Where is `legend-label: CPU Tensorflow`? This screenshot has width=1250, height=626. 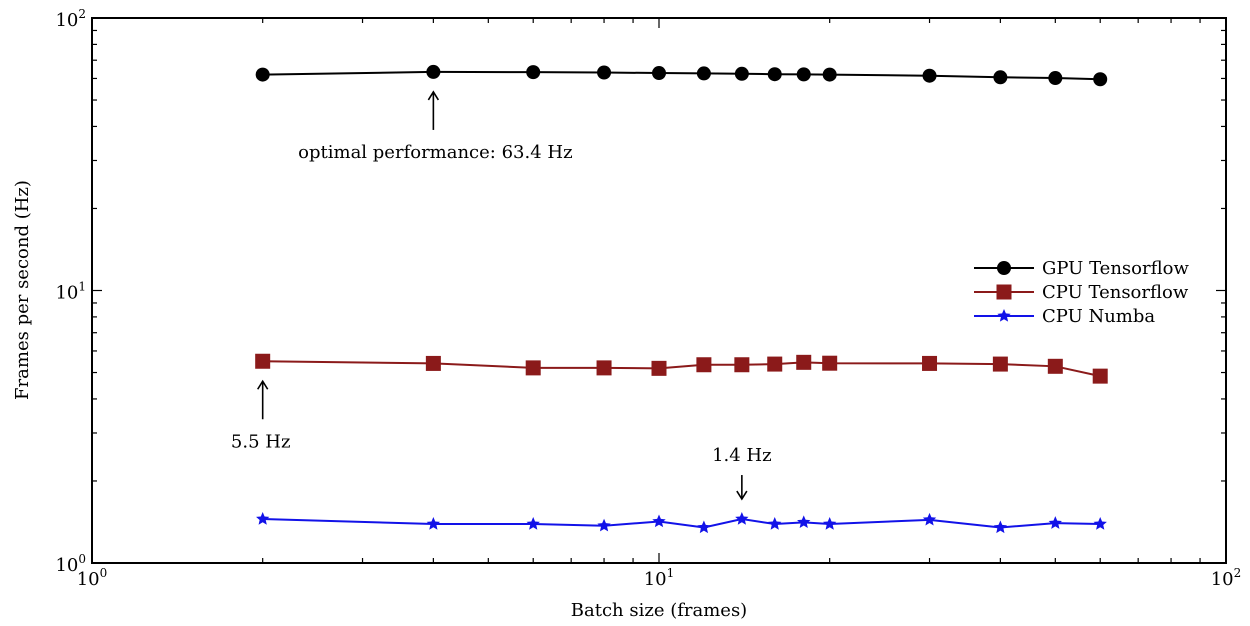 legend-label: CPU Tensorflow is located at coordinates (1115, 292).